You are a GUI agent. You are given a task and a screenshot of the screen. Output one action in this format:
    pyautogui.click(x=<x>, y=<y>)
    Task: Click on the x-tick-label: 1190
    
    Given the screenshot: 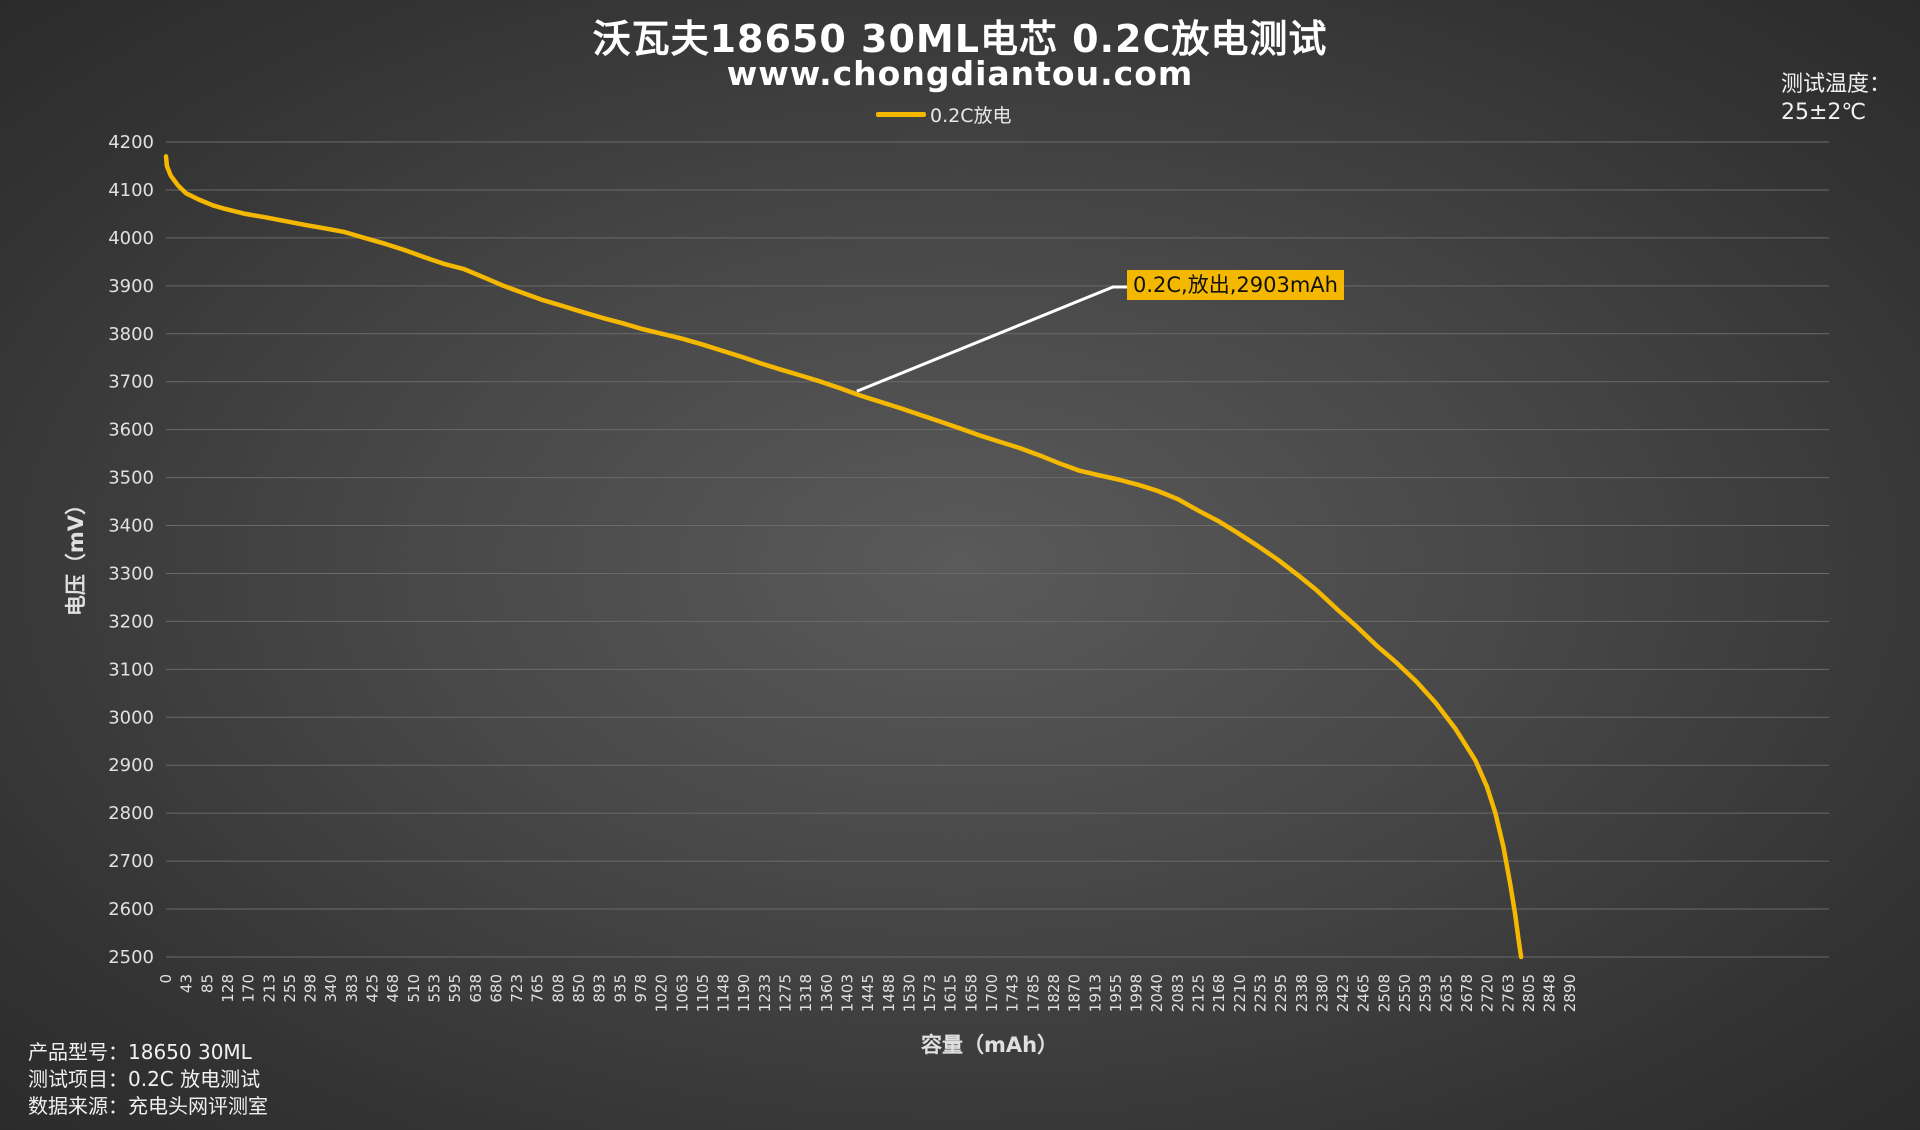 What is the action you would take?
    pyautogui.click(x=744, y=993)
    